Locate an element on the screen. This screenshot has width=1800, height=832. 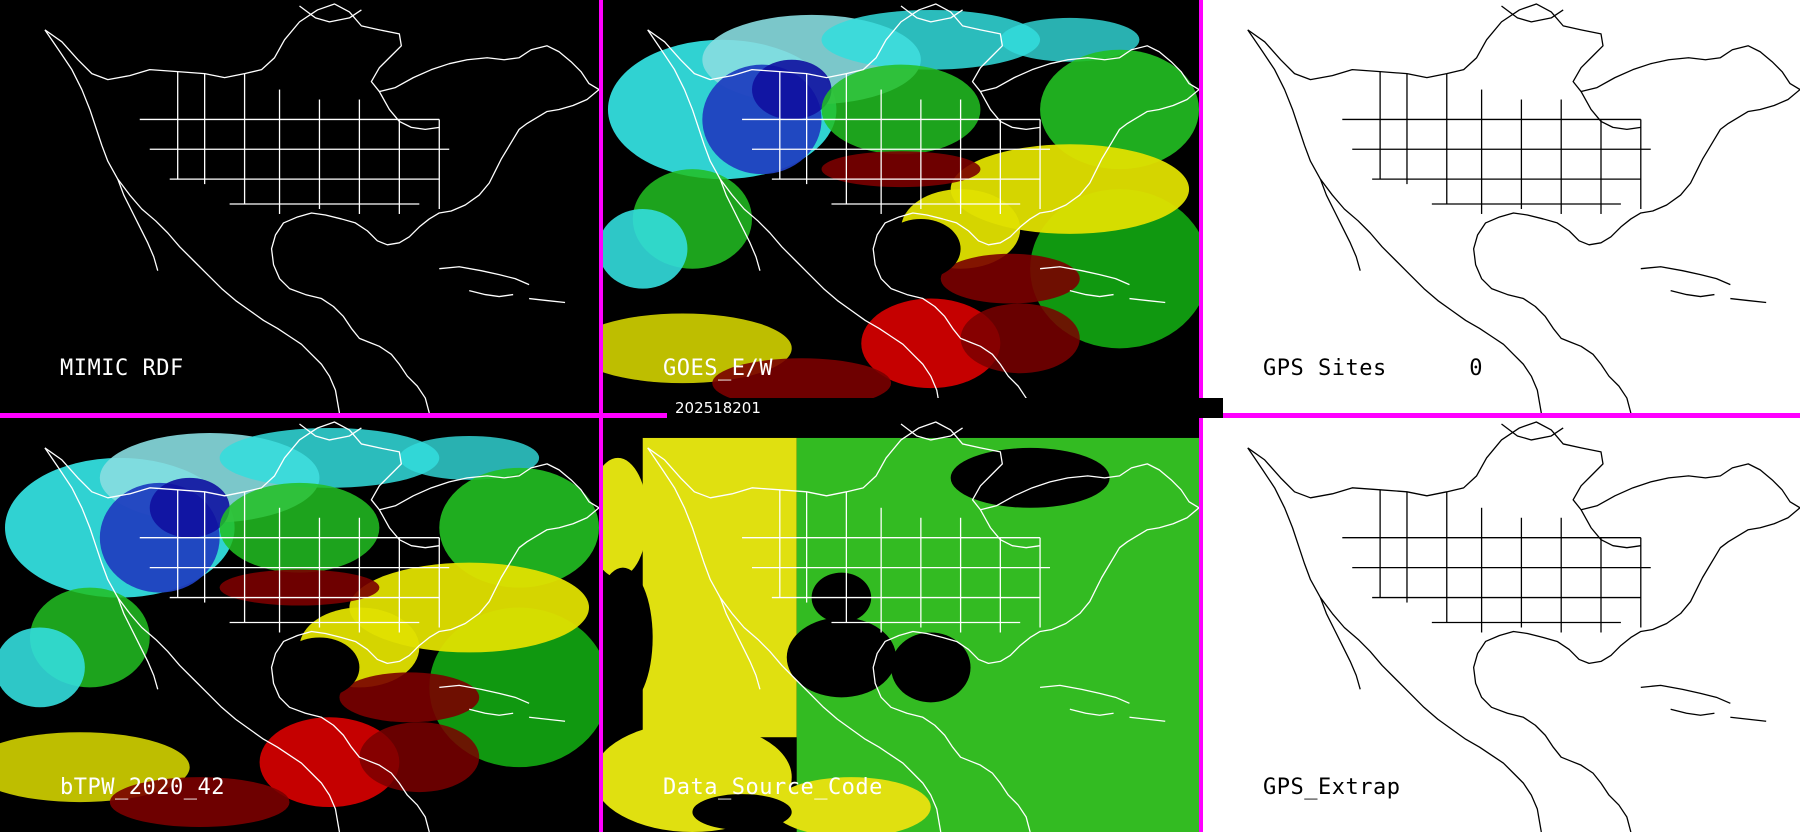
gps-site-count: 0 is located at coordinates (1476, 368).